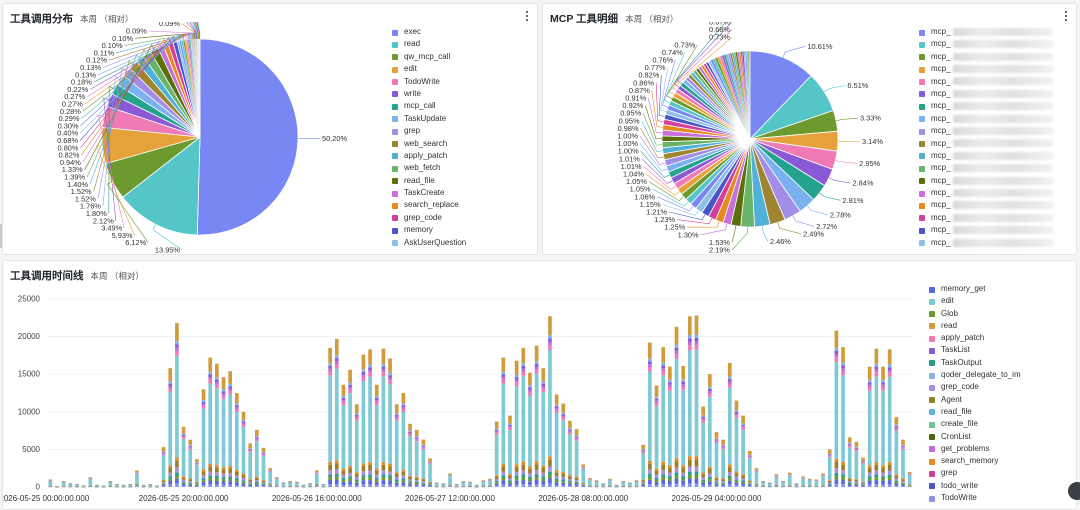 The image size is (1080, 510). What do you see at coordinates (429, 69) in the screenshot?
I see `legend-item: edit` at bounding box center [429, 69].